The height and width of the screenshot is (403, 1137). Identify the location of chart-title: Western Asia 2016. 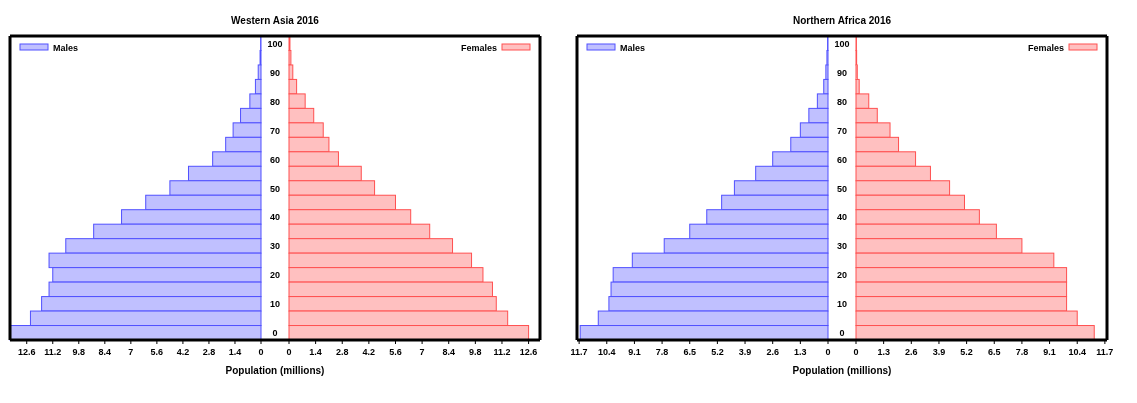
(275, 20).